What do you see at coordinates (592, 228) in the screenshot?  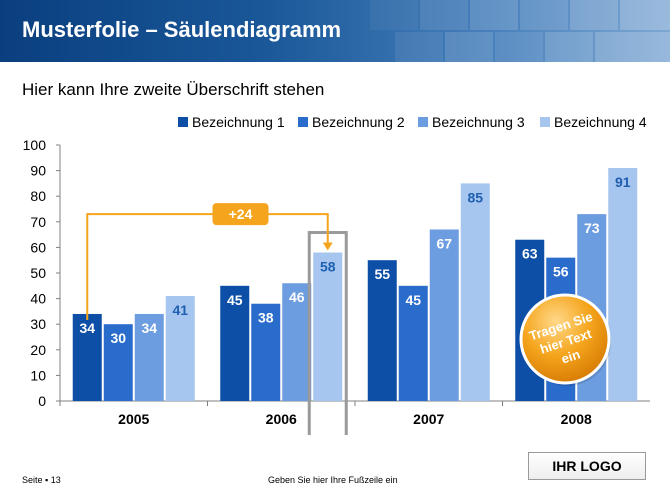 I see `data-label: 73` at bounding box center [592, 228].